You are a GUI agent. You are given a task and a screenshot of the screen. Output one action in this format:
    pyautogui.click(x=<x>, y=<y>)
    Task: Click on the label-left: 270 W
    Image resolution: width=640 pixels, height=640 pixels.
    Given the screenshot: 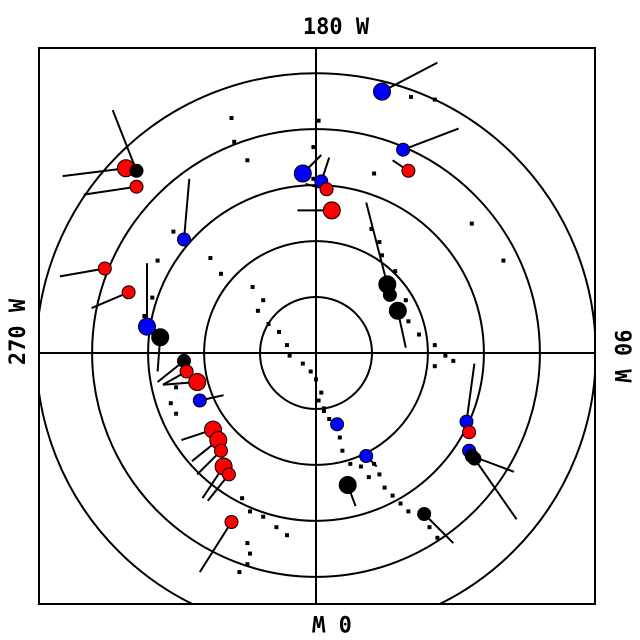 What is the action you would take?
    pyautogui.click(x=18, y=331)
    